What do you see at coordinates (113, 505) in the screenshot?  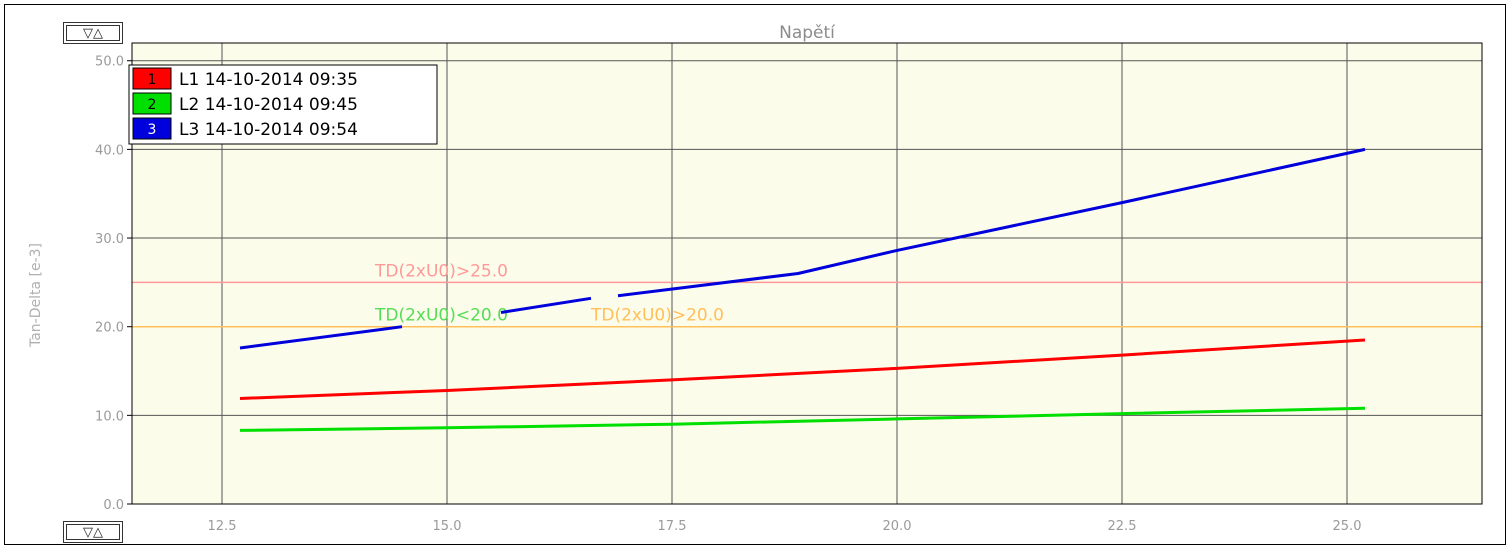 I see `y-tick-label: 0.0` at bounding box center [113, 505].